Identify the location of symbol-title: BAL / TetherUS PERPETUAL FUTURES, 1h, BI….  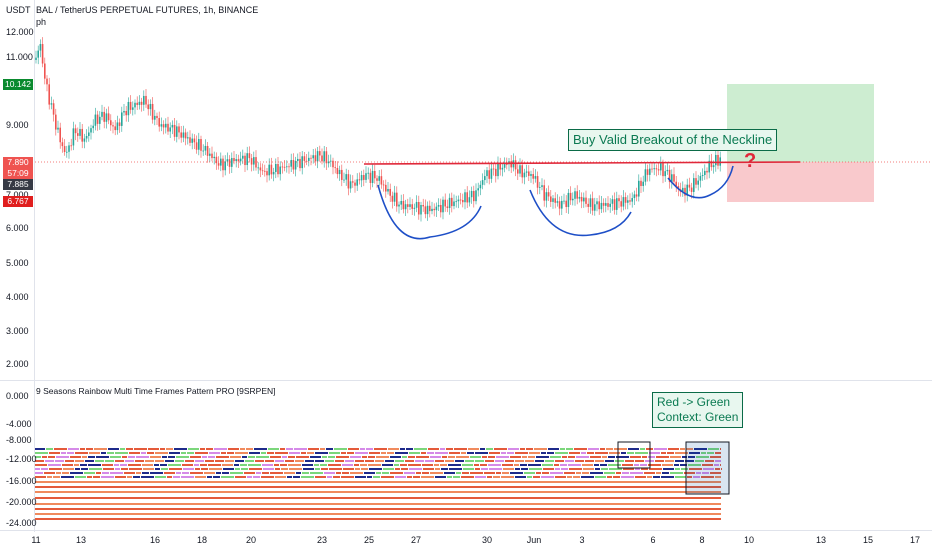
(147, 10).